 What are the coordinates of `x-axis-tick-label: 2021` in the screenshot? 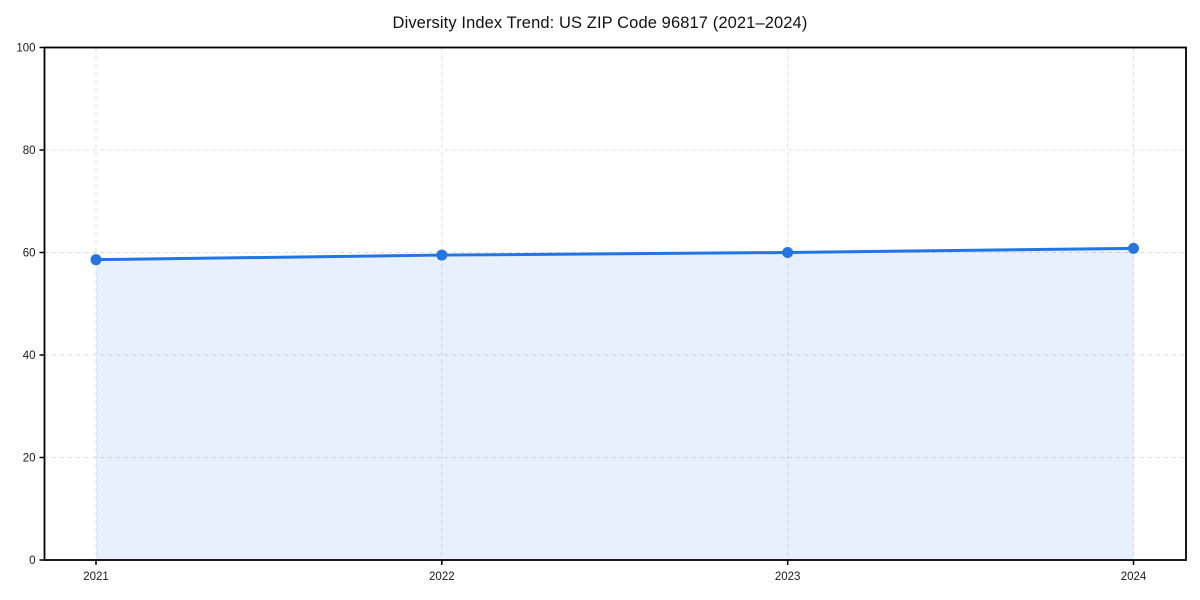 It's located at (96, 577).